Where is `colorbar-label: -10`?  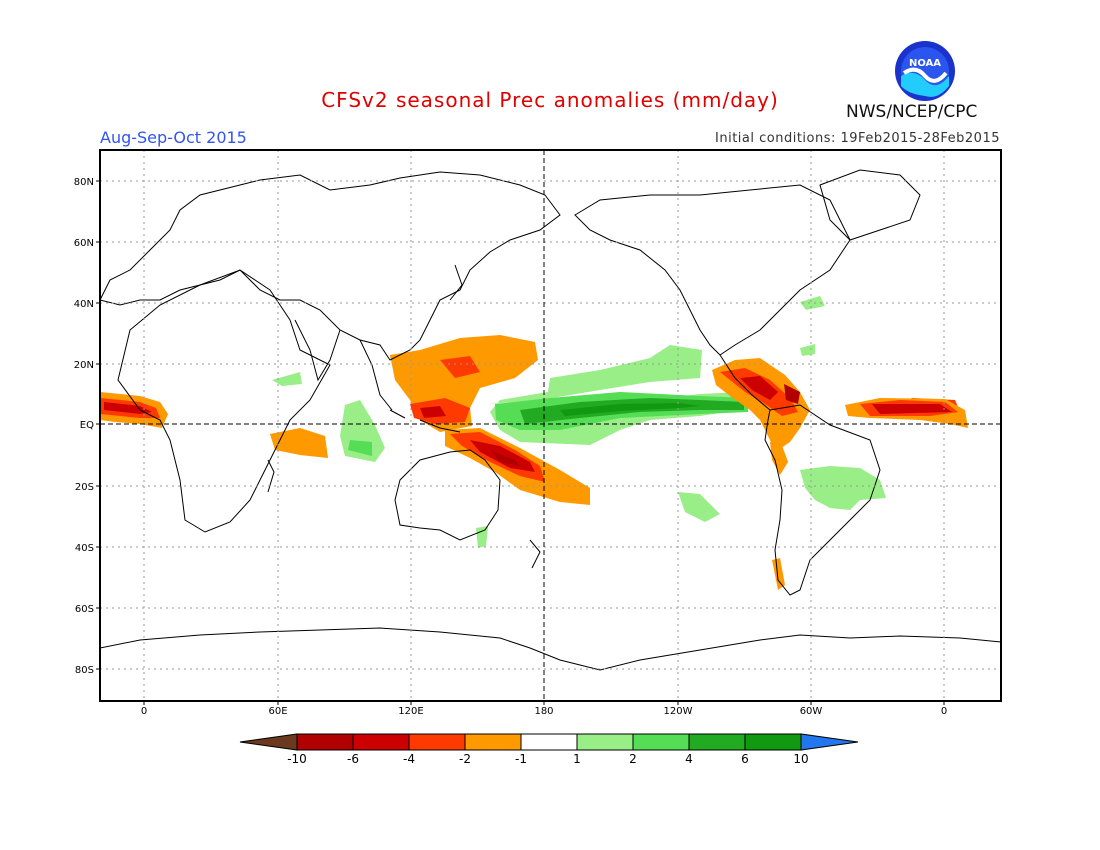 colorbar-label: -10 is located at coordinates (297, 759).